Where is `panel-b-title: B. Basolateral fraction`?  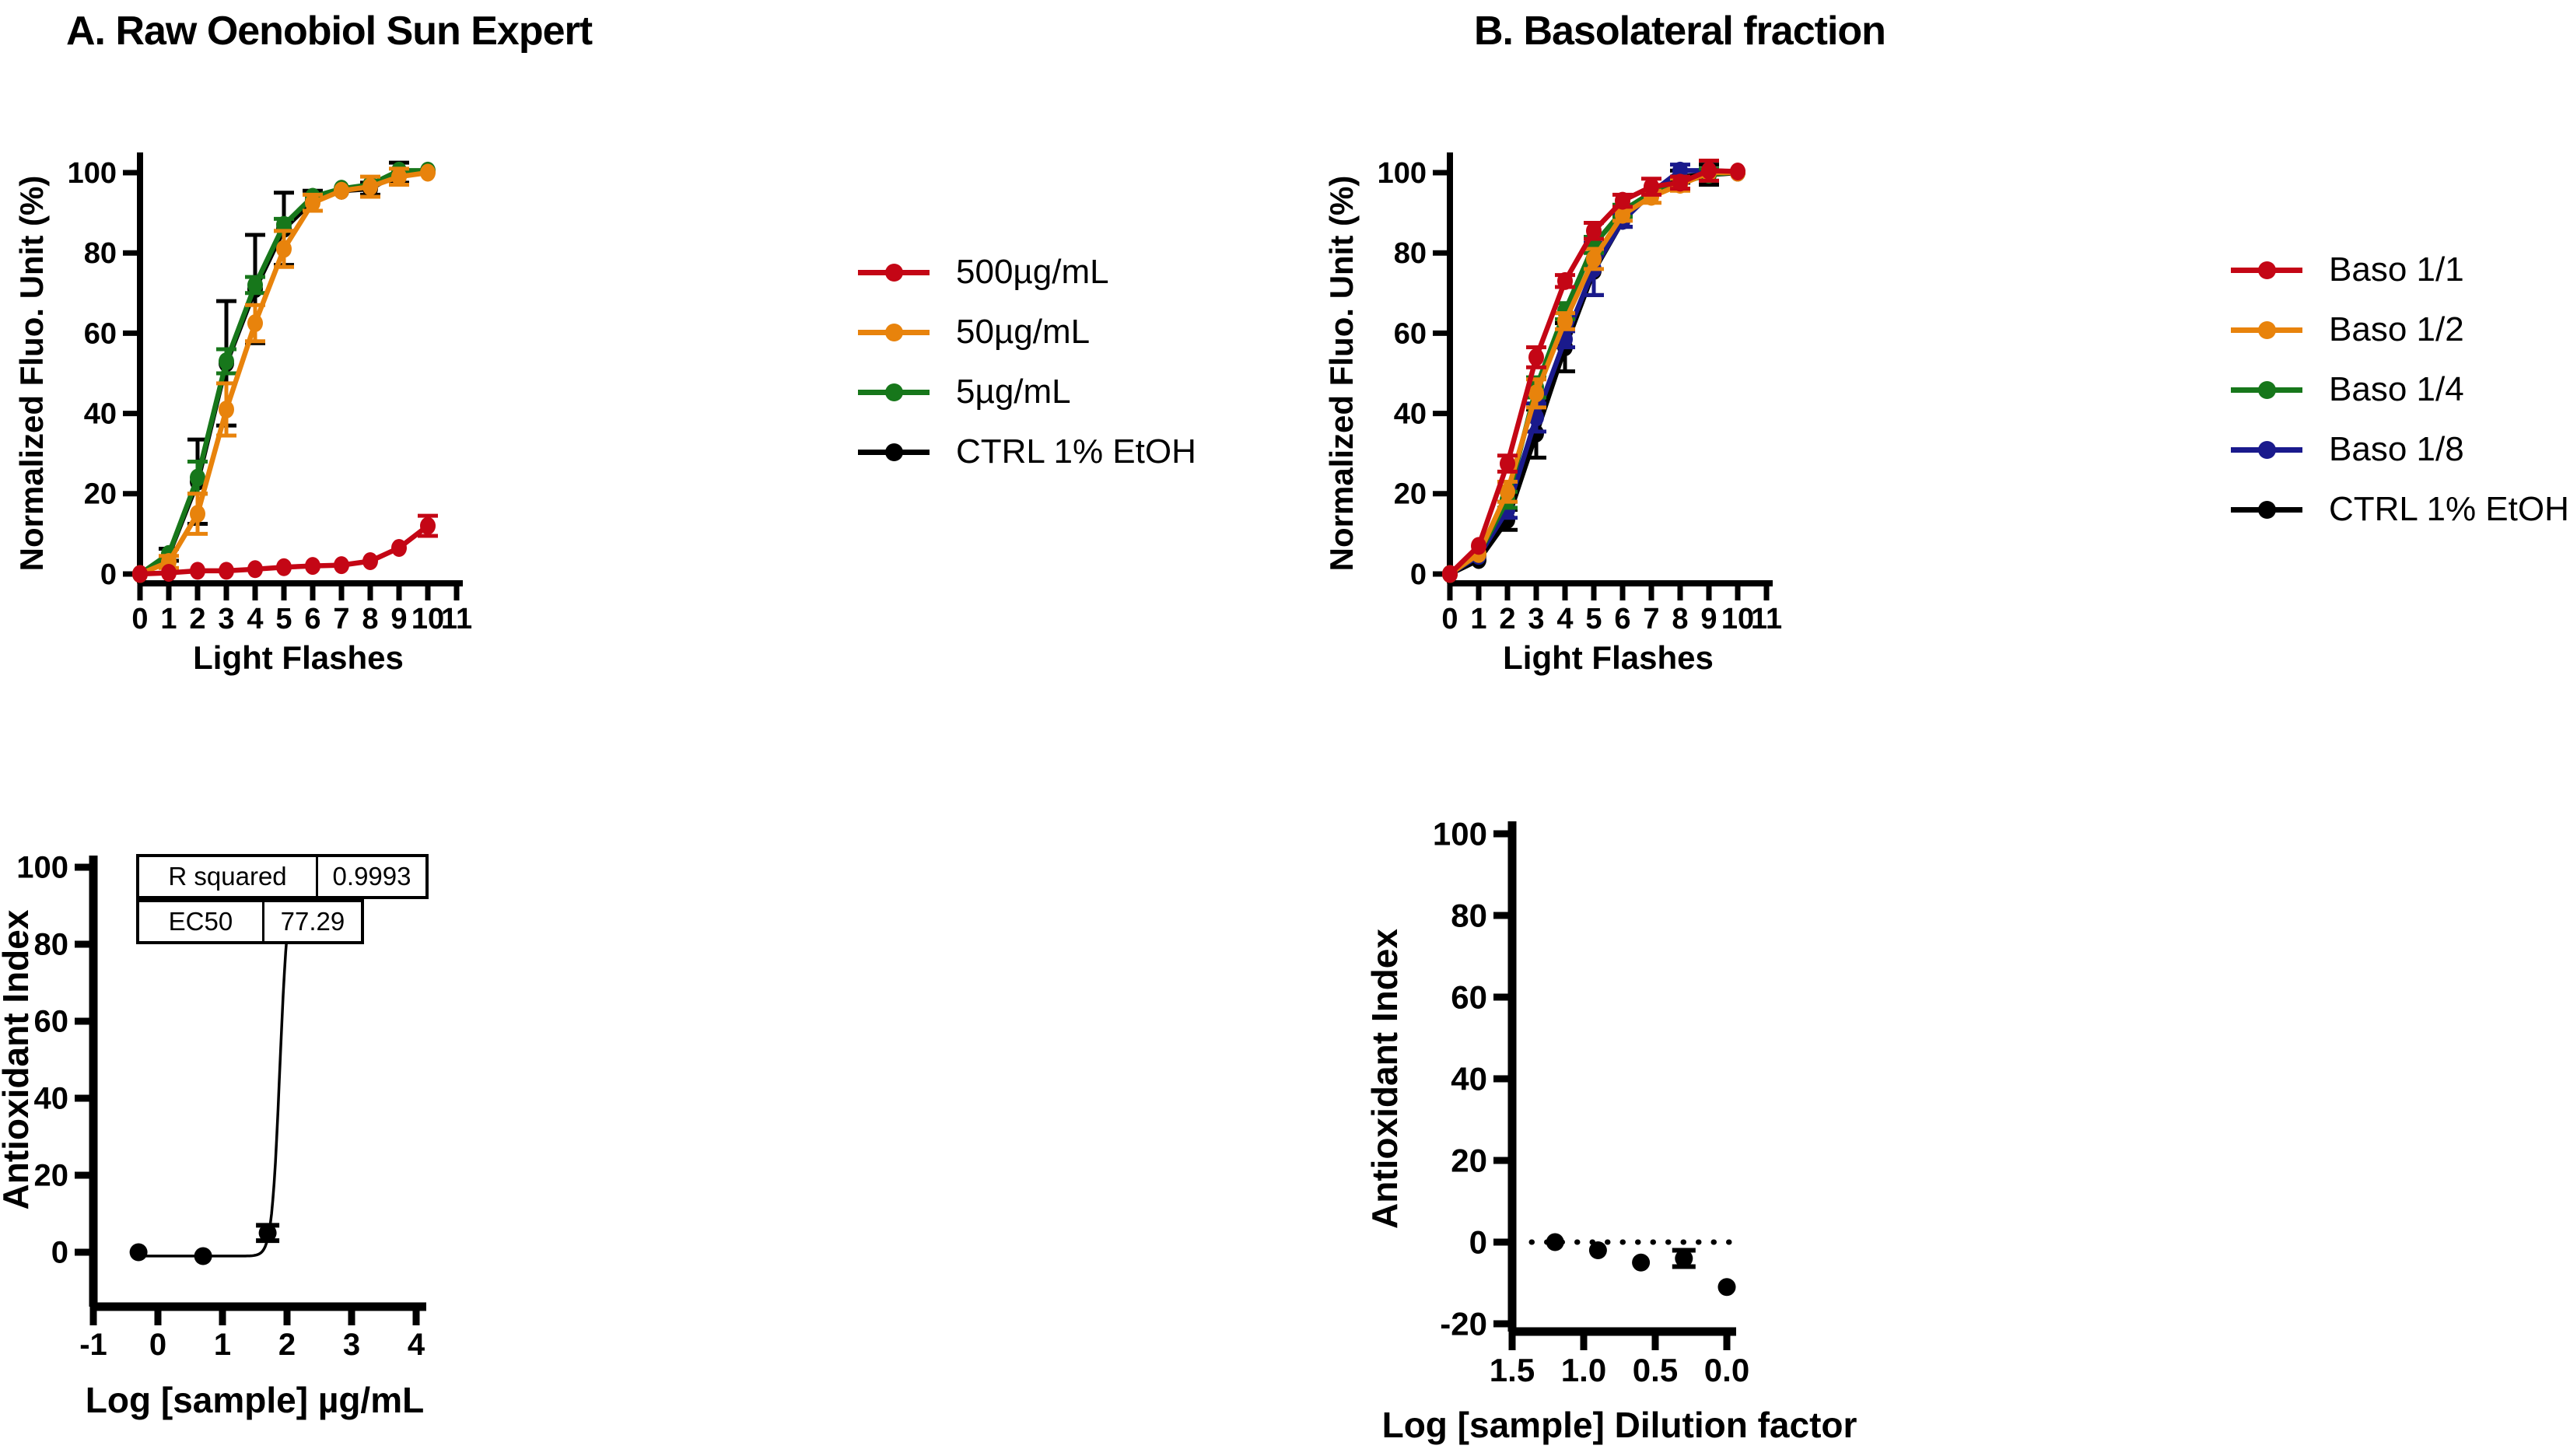
panel-b-title: B. Basolateral fraction is located at coordinates (1680, 31).